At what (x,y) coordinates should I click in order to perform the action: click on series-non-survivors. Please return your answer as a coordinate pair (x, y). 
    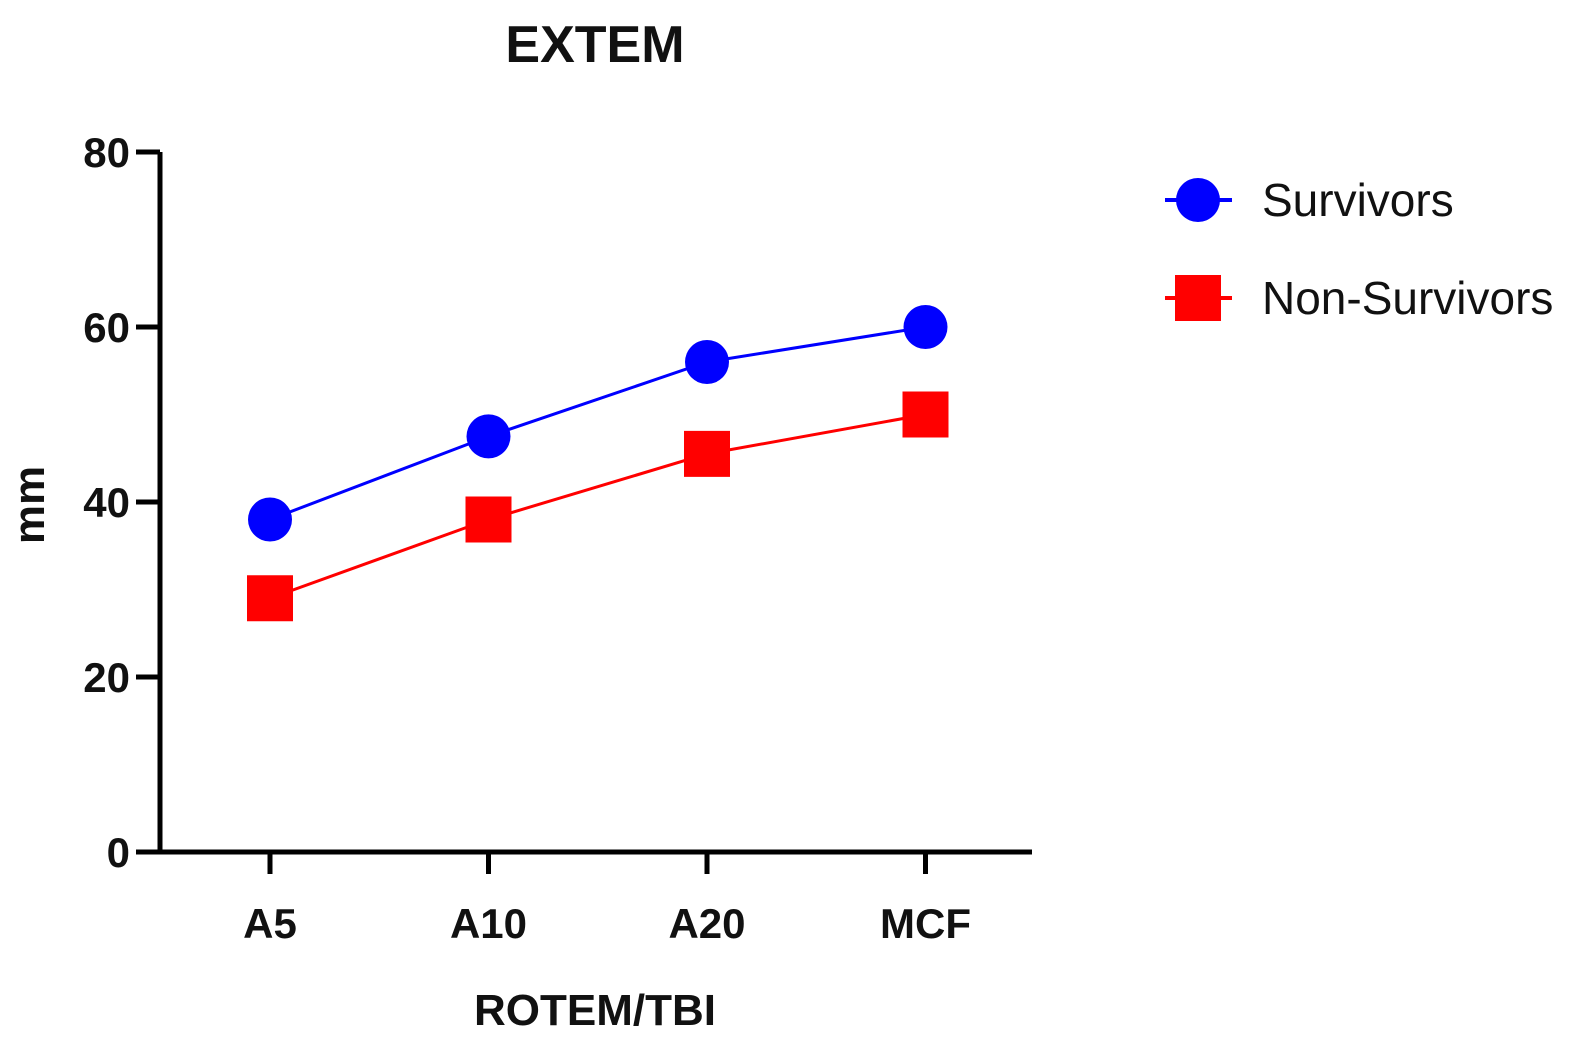
    Looking at the image, I should click on (598, 506).